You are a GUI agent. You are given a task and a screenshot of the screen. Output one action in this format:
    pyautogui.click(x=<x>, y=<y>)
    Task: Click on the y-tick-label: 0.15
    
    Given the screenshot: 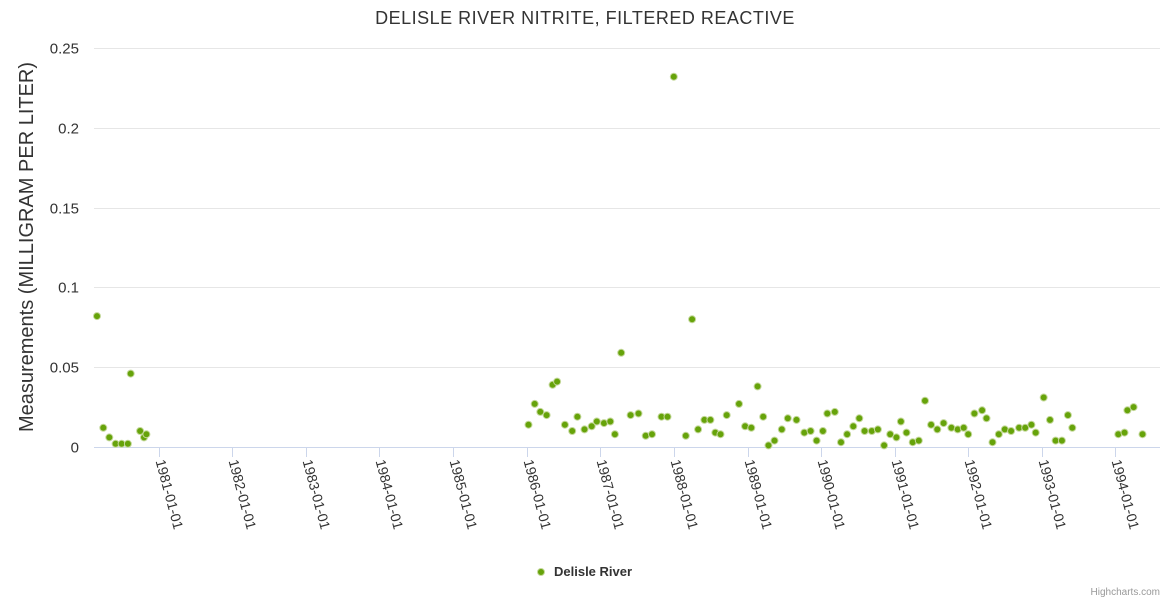 What is the action you would take?
    pyautogui.click(x=64, y=209)
    